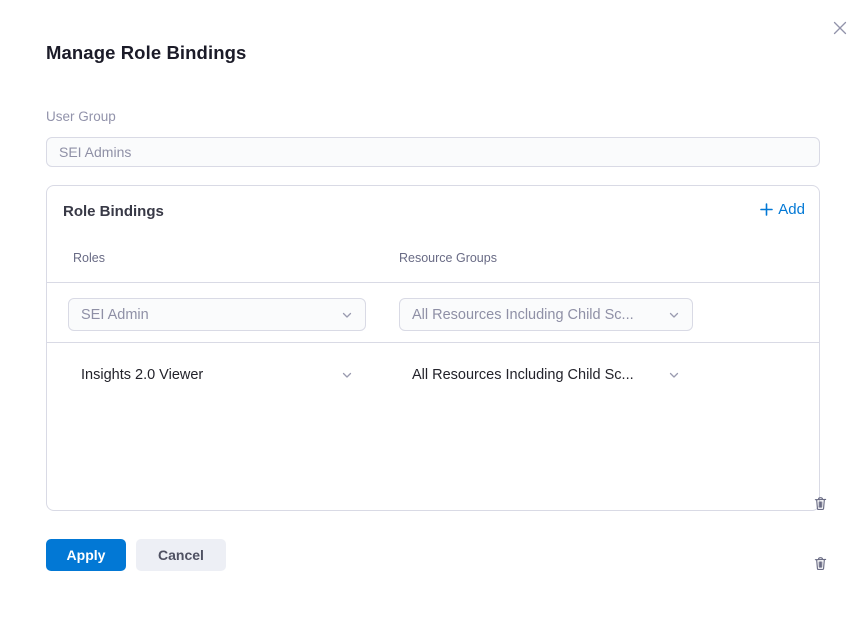 The height and width of the screenshot is (621, 865). What do you see at coordinates (81, 116) in the screenshot?
I see `user-group-label: User Group` at bounding box center [81, 116].